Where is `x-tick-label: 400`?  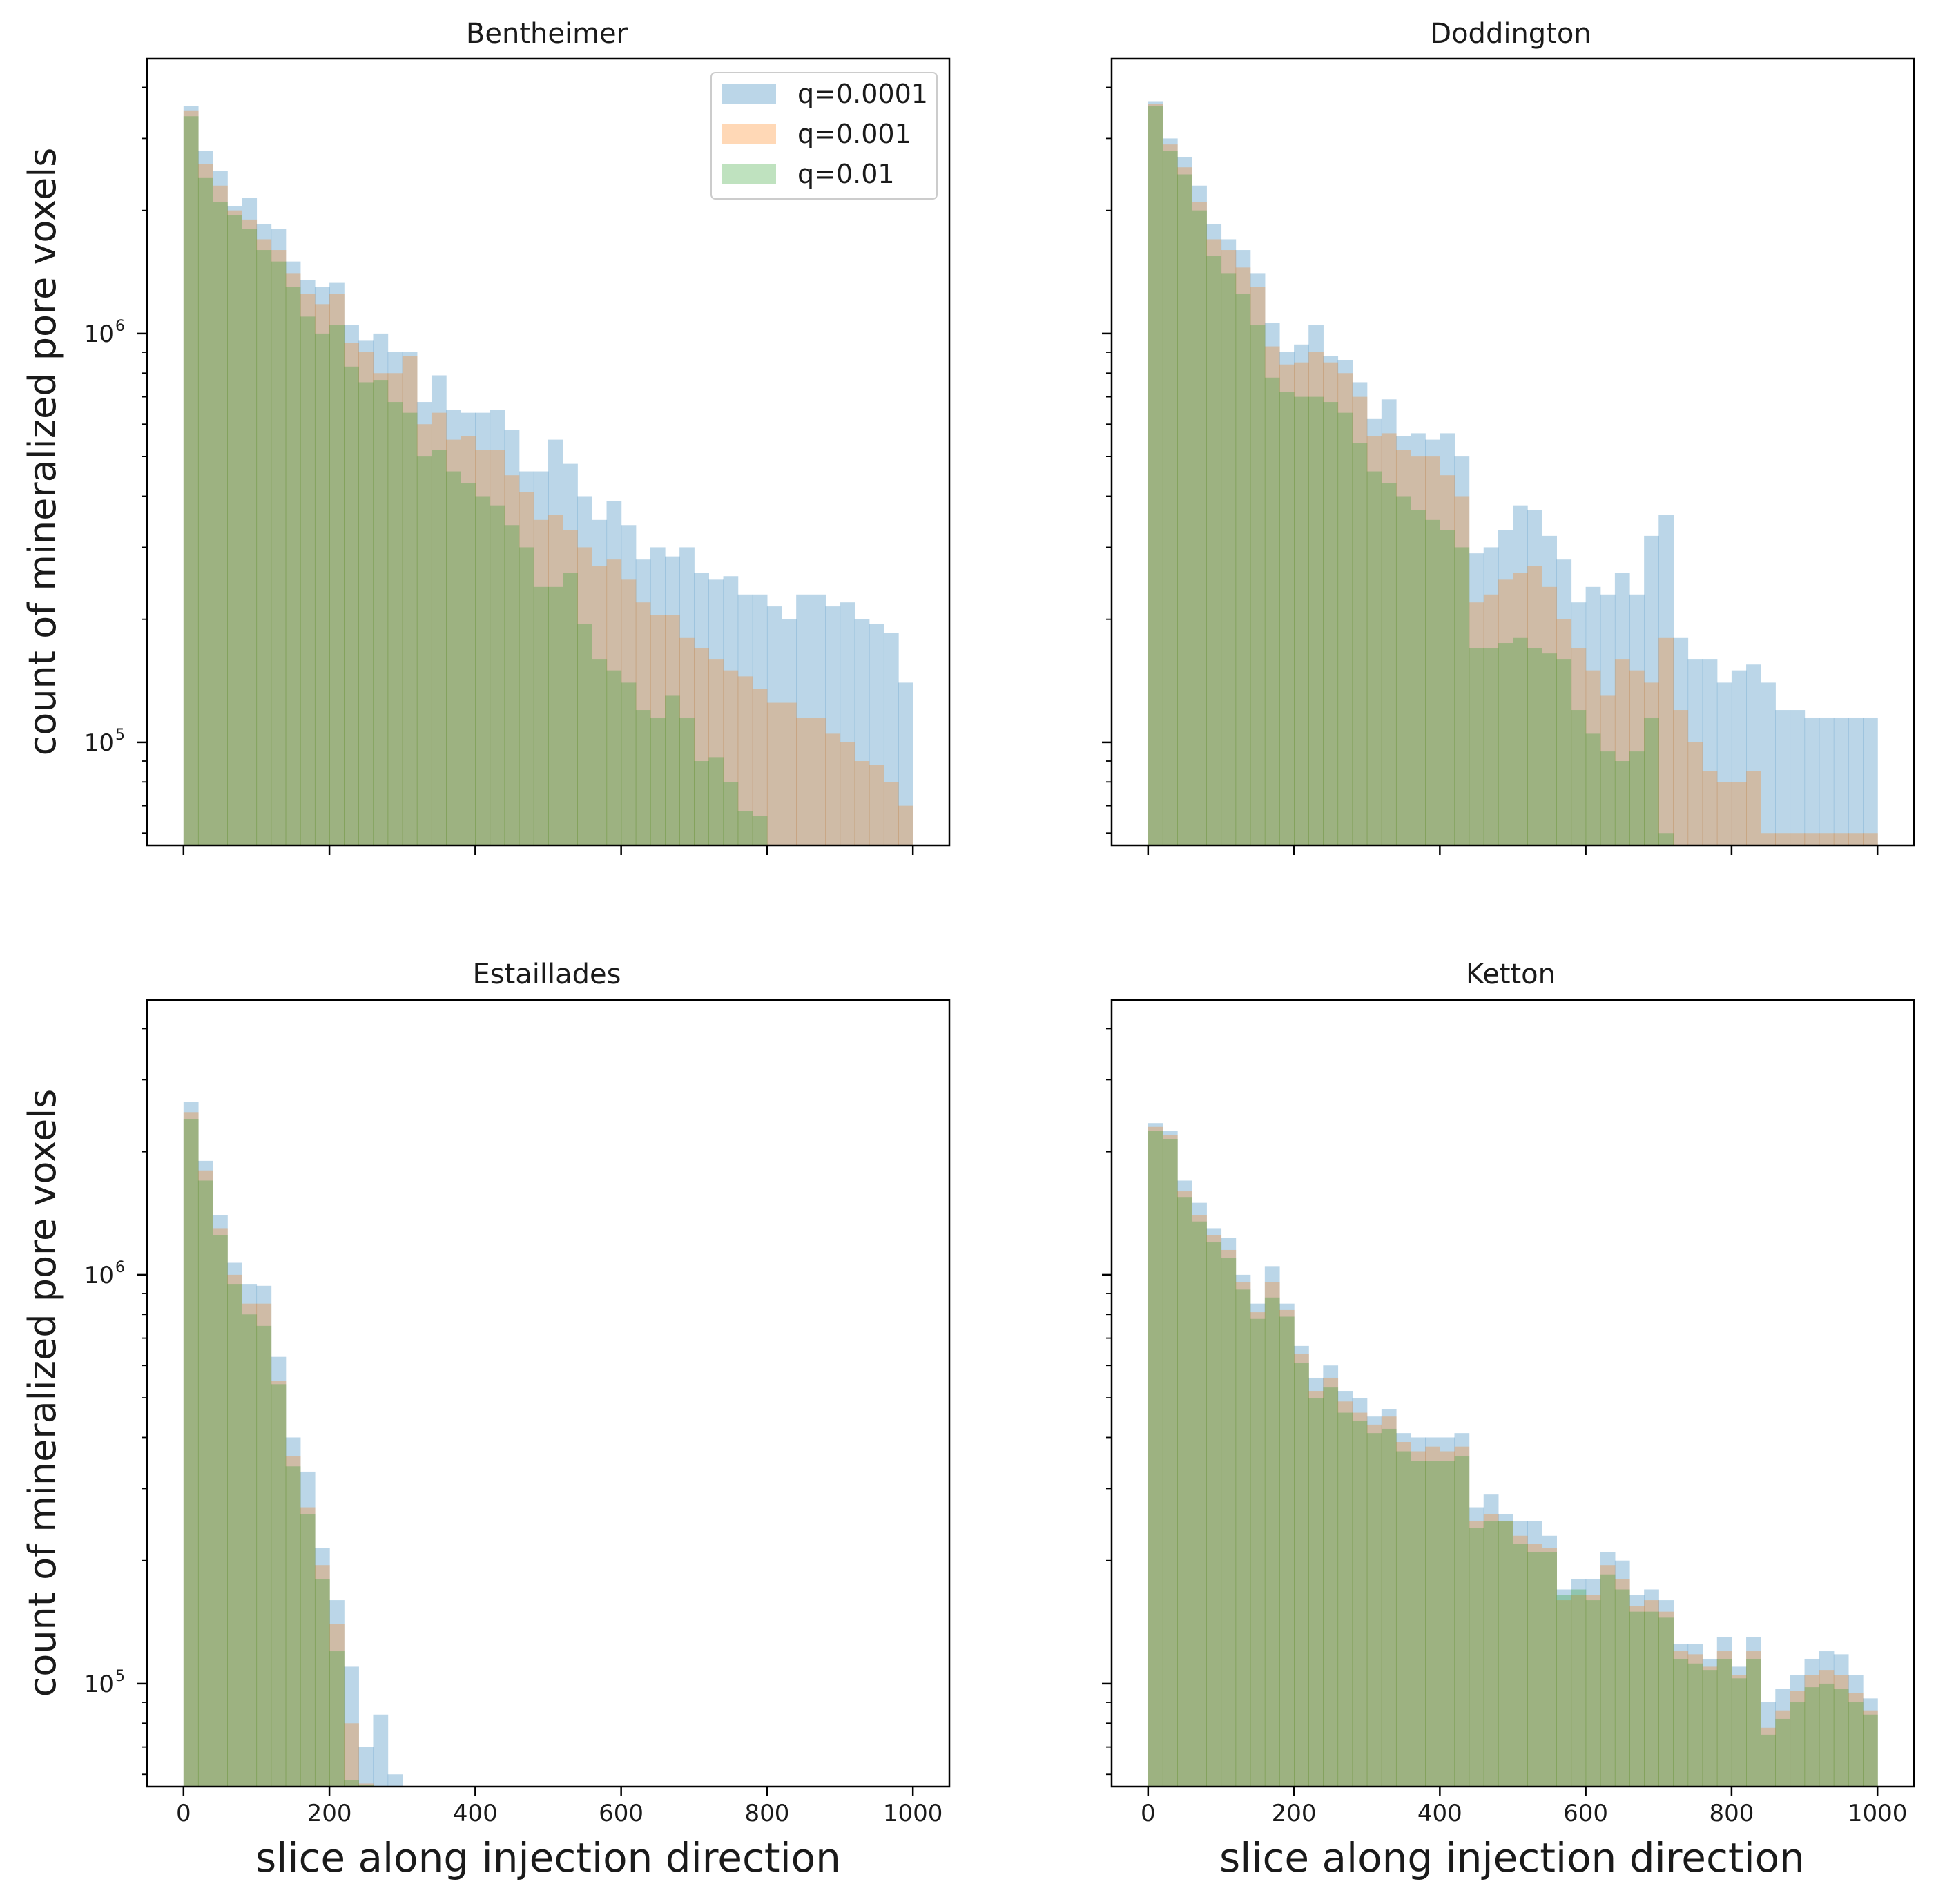
x-tick-label: 400 is located at coordinates (1439, 1813).